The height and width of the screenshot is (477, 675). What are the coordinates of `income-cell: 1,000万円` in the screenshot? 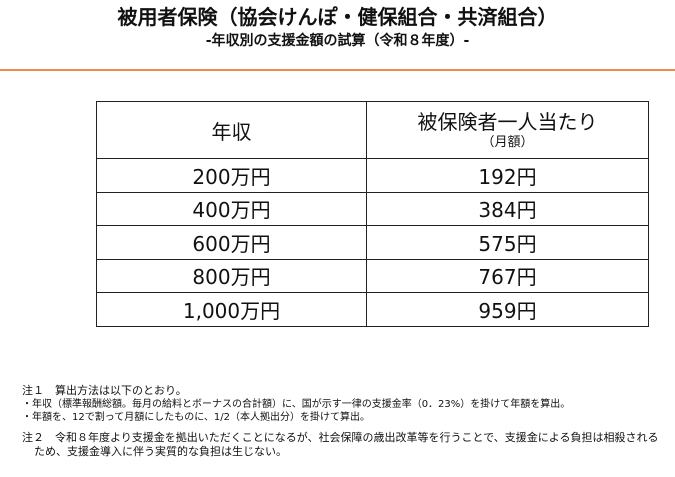 It's located at (231, 309).